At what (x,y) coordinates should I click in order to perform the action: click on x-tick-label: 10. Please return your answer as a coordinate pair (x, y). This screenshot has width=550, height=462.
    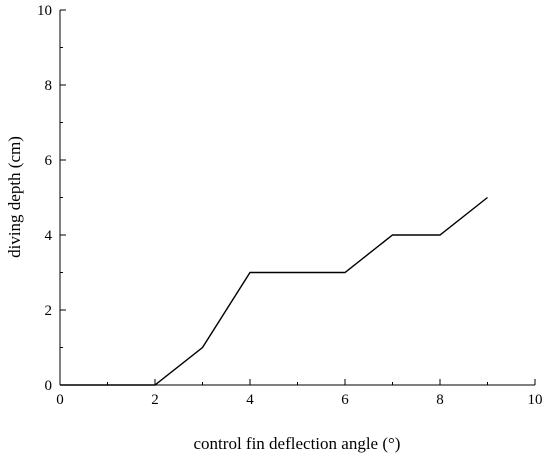
    Looking at the image, I should click on (535, 400).